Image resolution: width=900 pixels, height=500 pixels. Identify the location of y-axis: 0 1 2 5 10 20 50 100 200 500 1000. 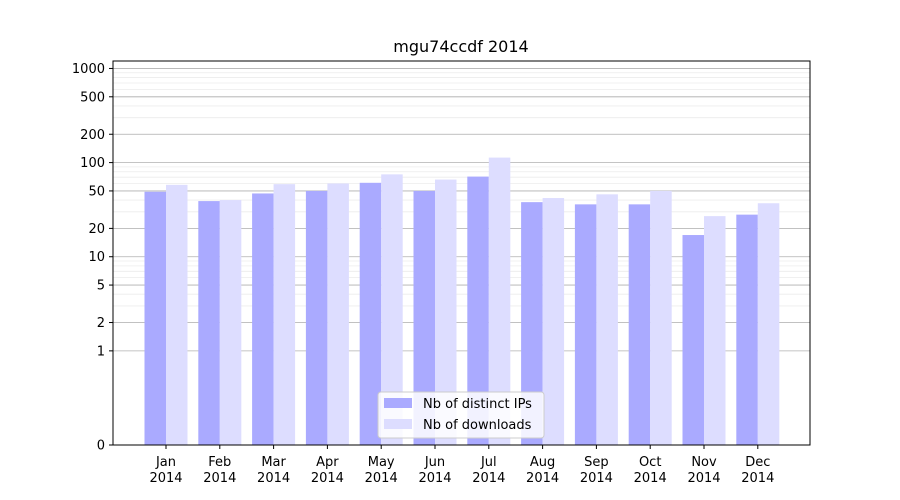
(92, 258).